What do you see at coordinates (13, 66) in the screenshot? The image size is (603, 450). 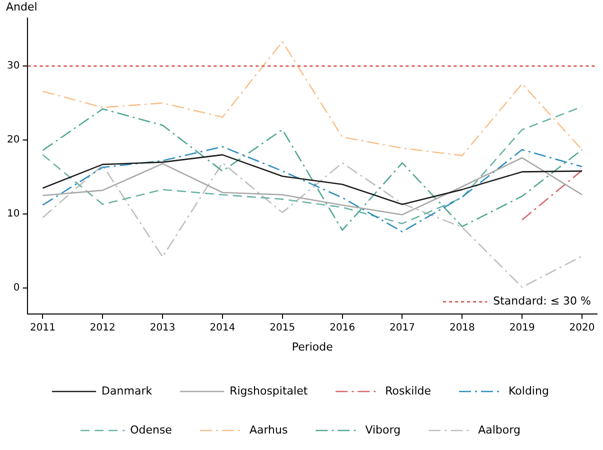 I see `y-tick-label: 30` at bounding box center [13, 66].